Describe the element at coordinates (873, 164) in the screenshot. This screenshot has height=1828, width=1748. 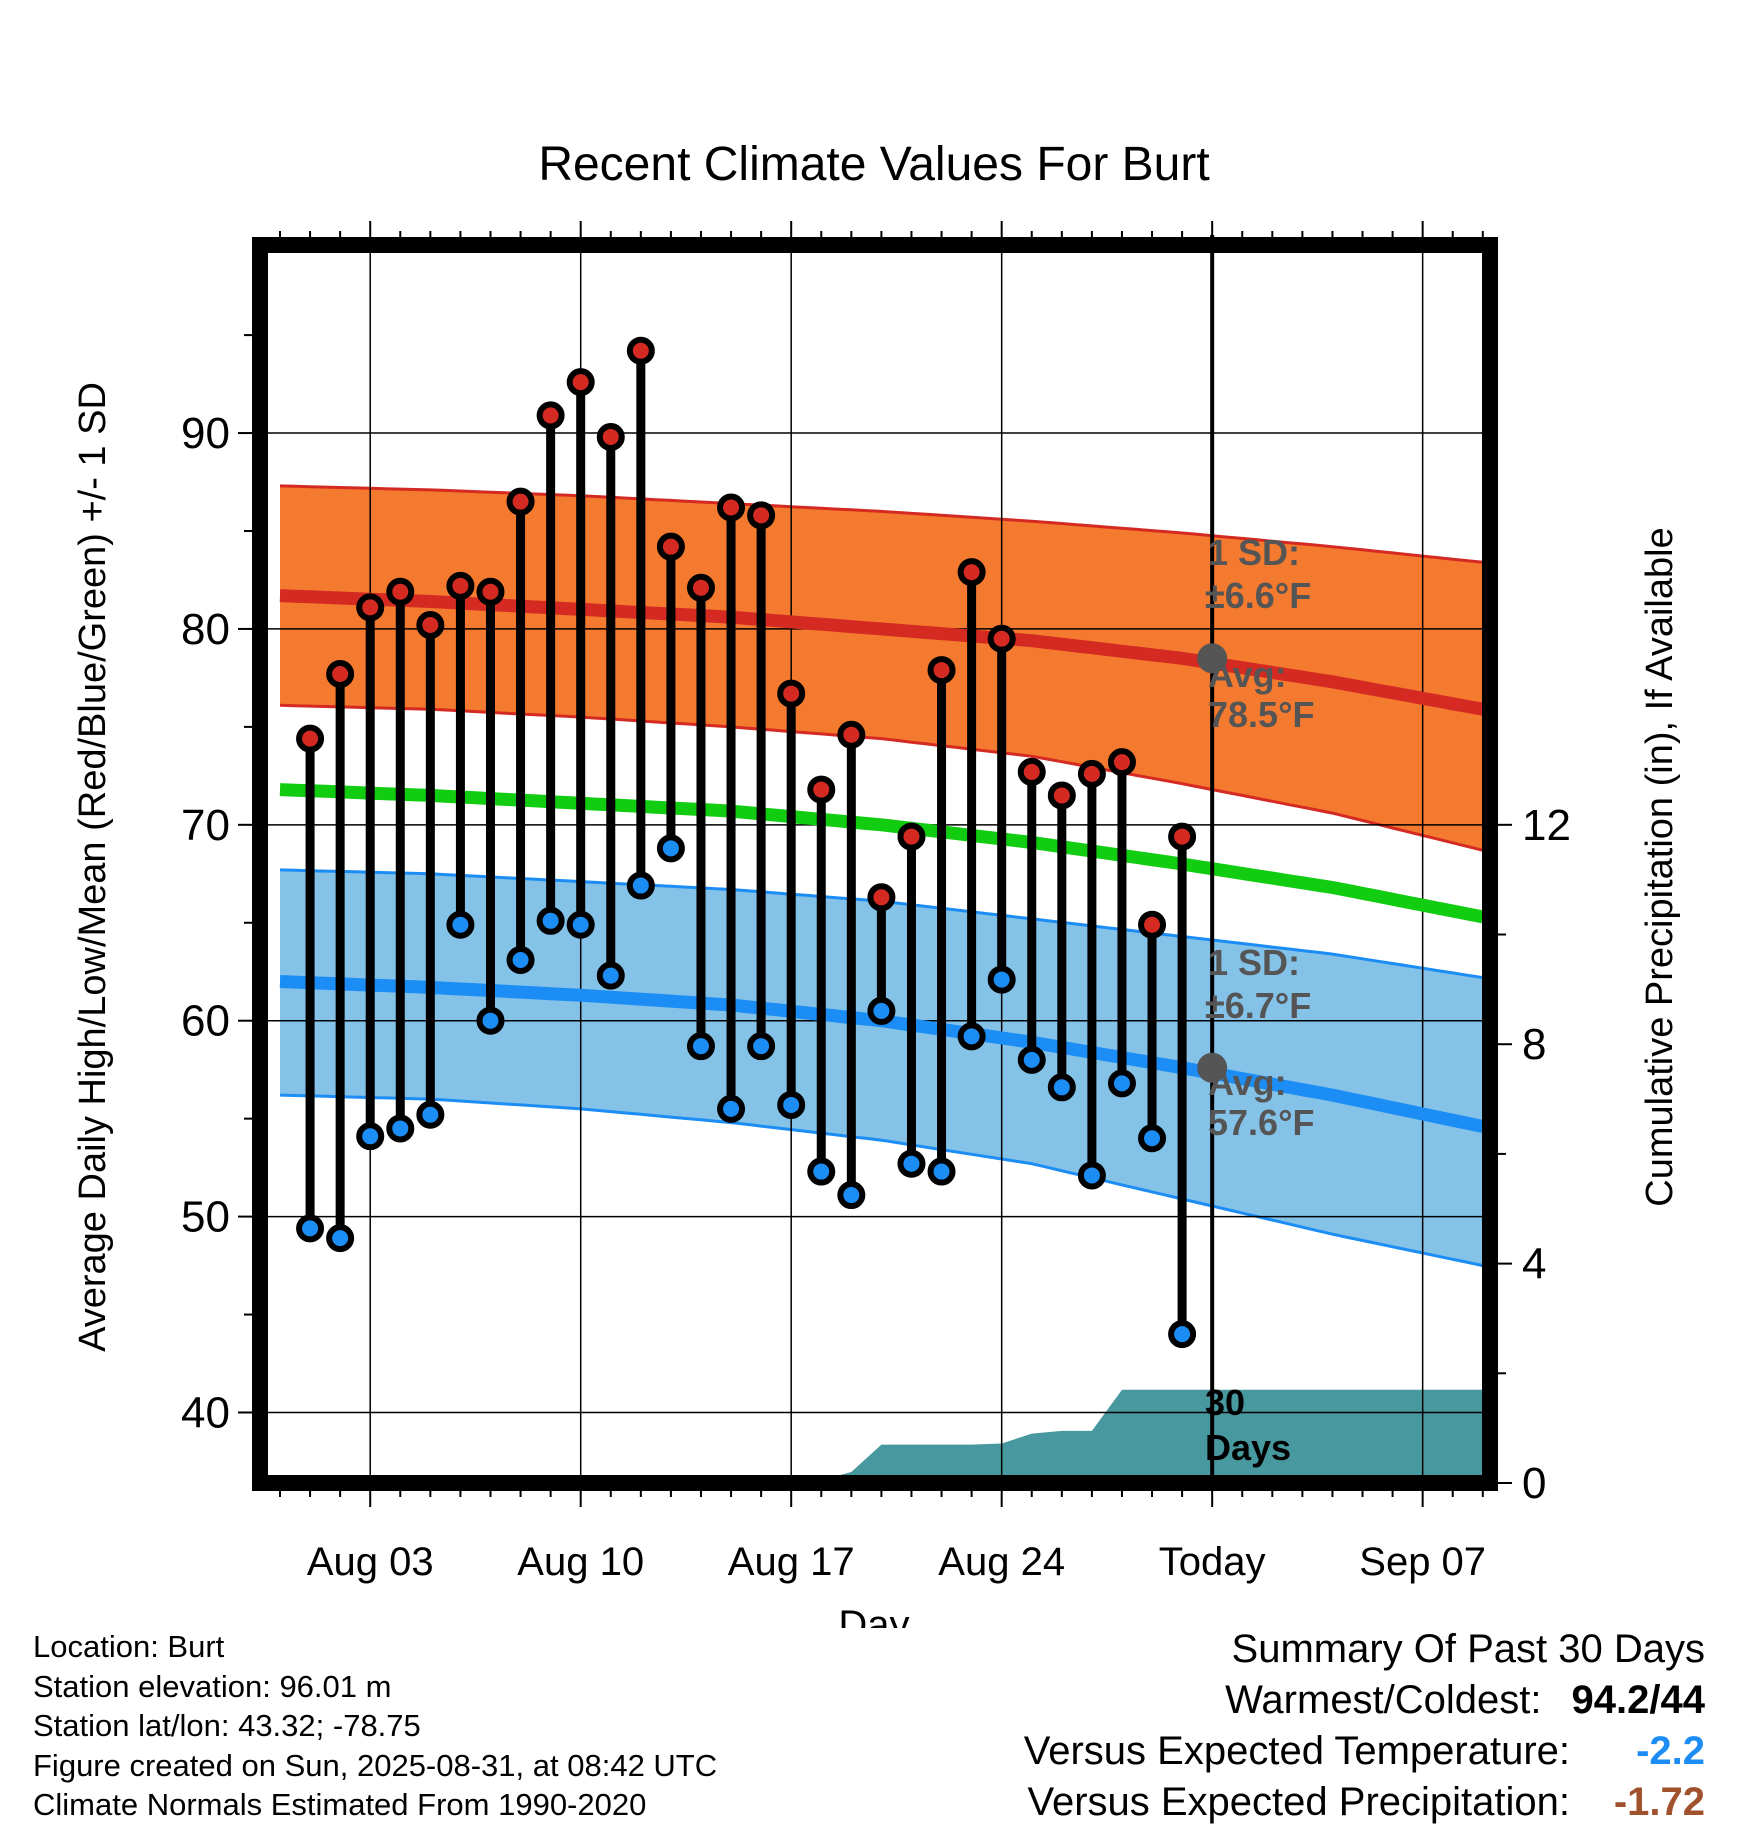
I see `chart-title: Recent Climate Values For Burt` at that location.